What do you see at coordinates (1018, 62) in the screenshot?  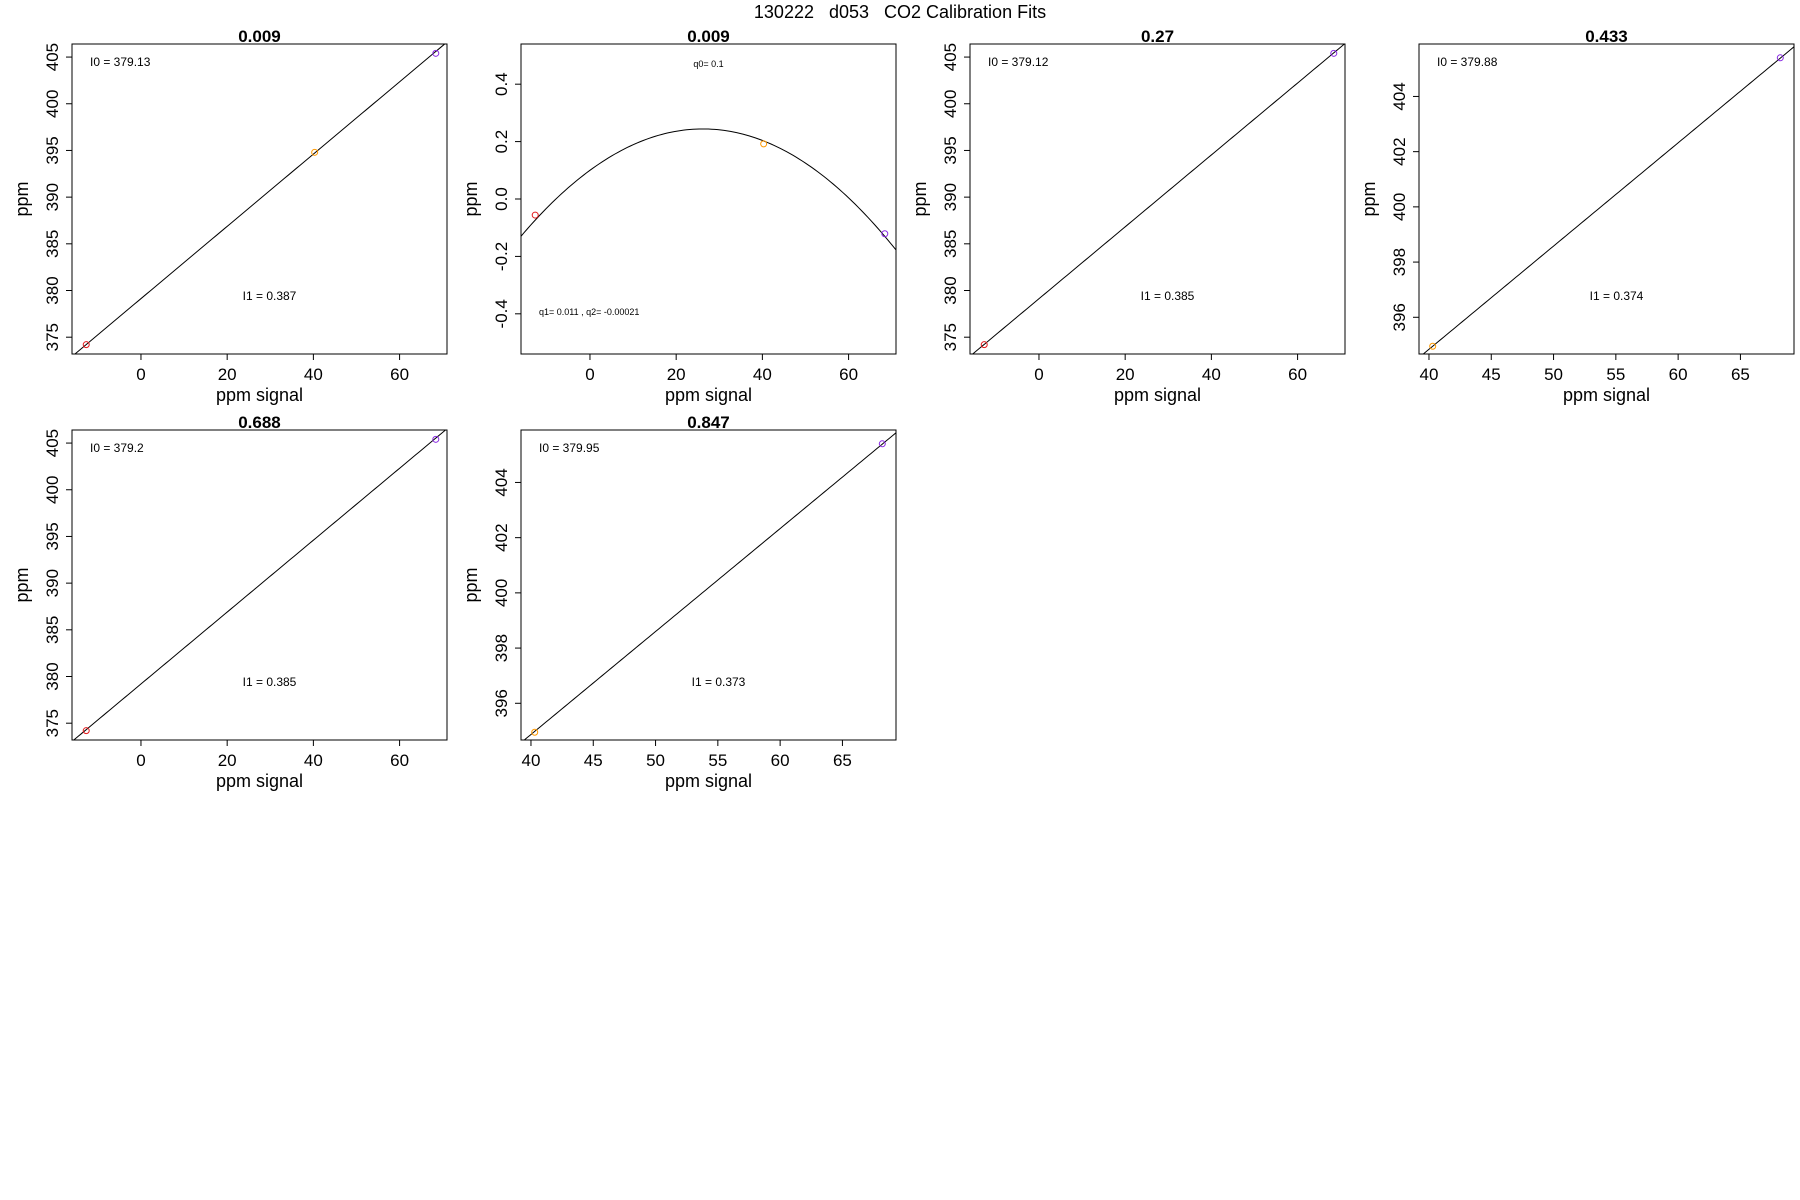 I see `annotation-top: I0 = 379.12` at bounding box center [1018, 62].